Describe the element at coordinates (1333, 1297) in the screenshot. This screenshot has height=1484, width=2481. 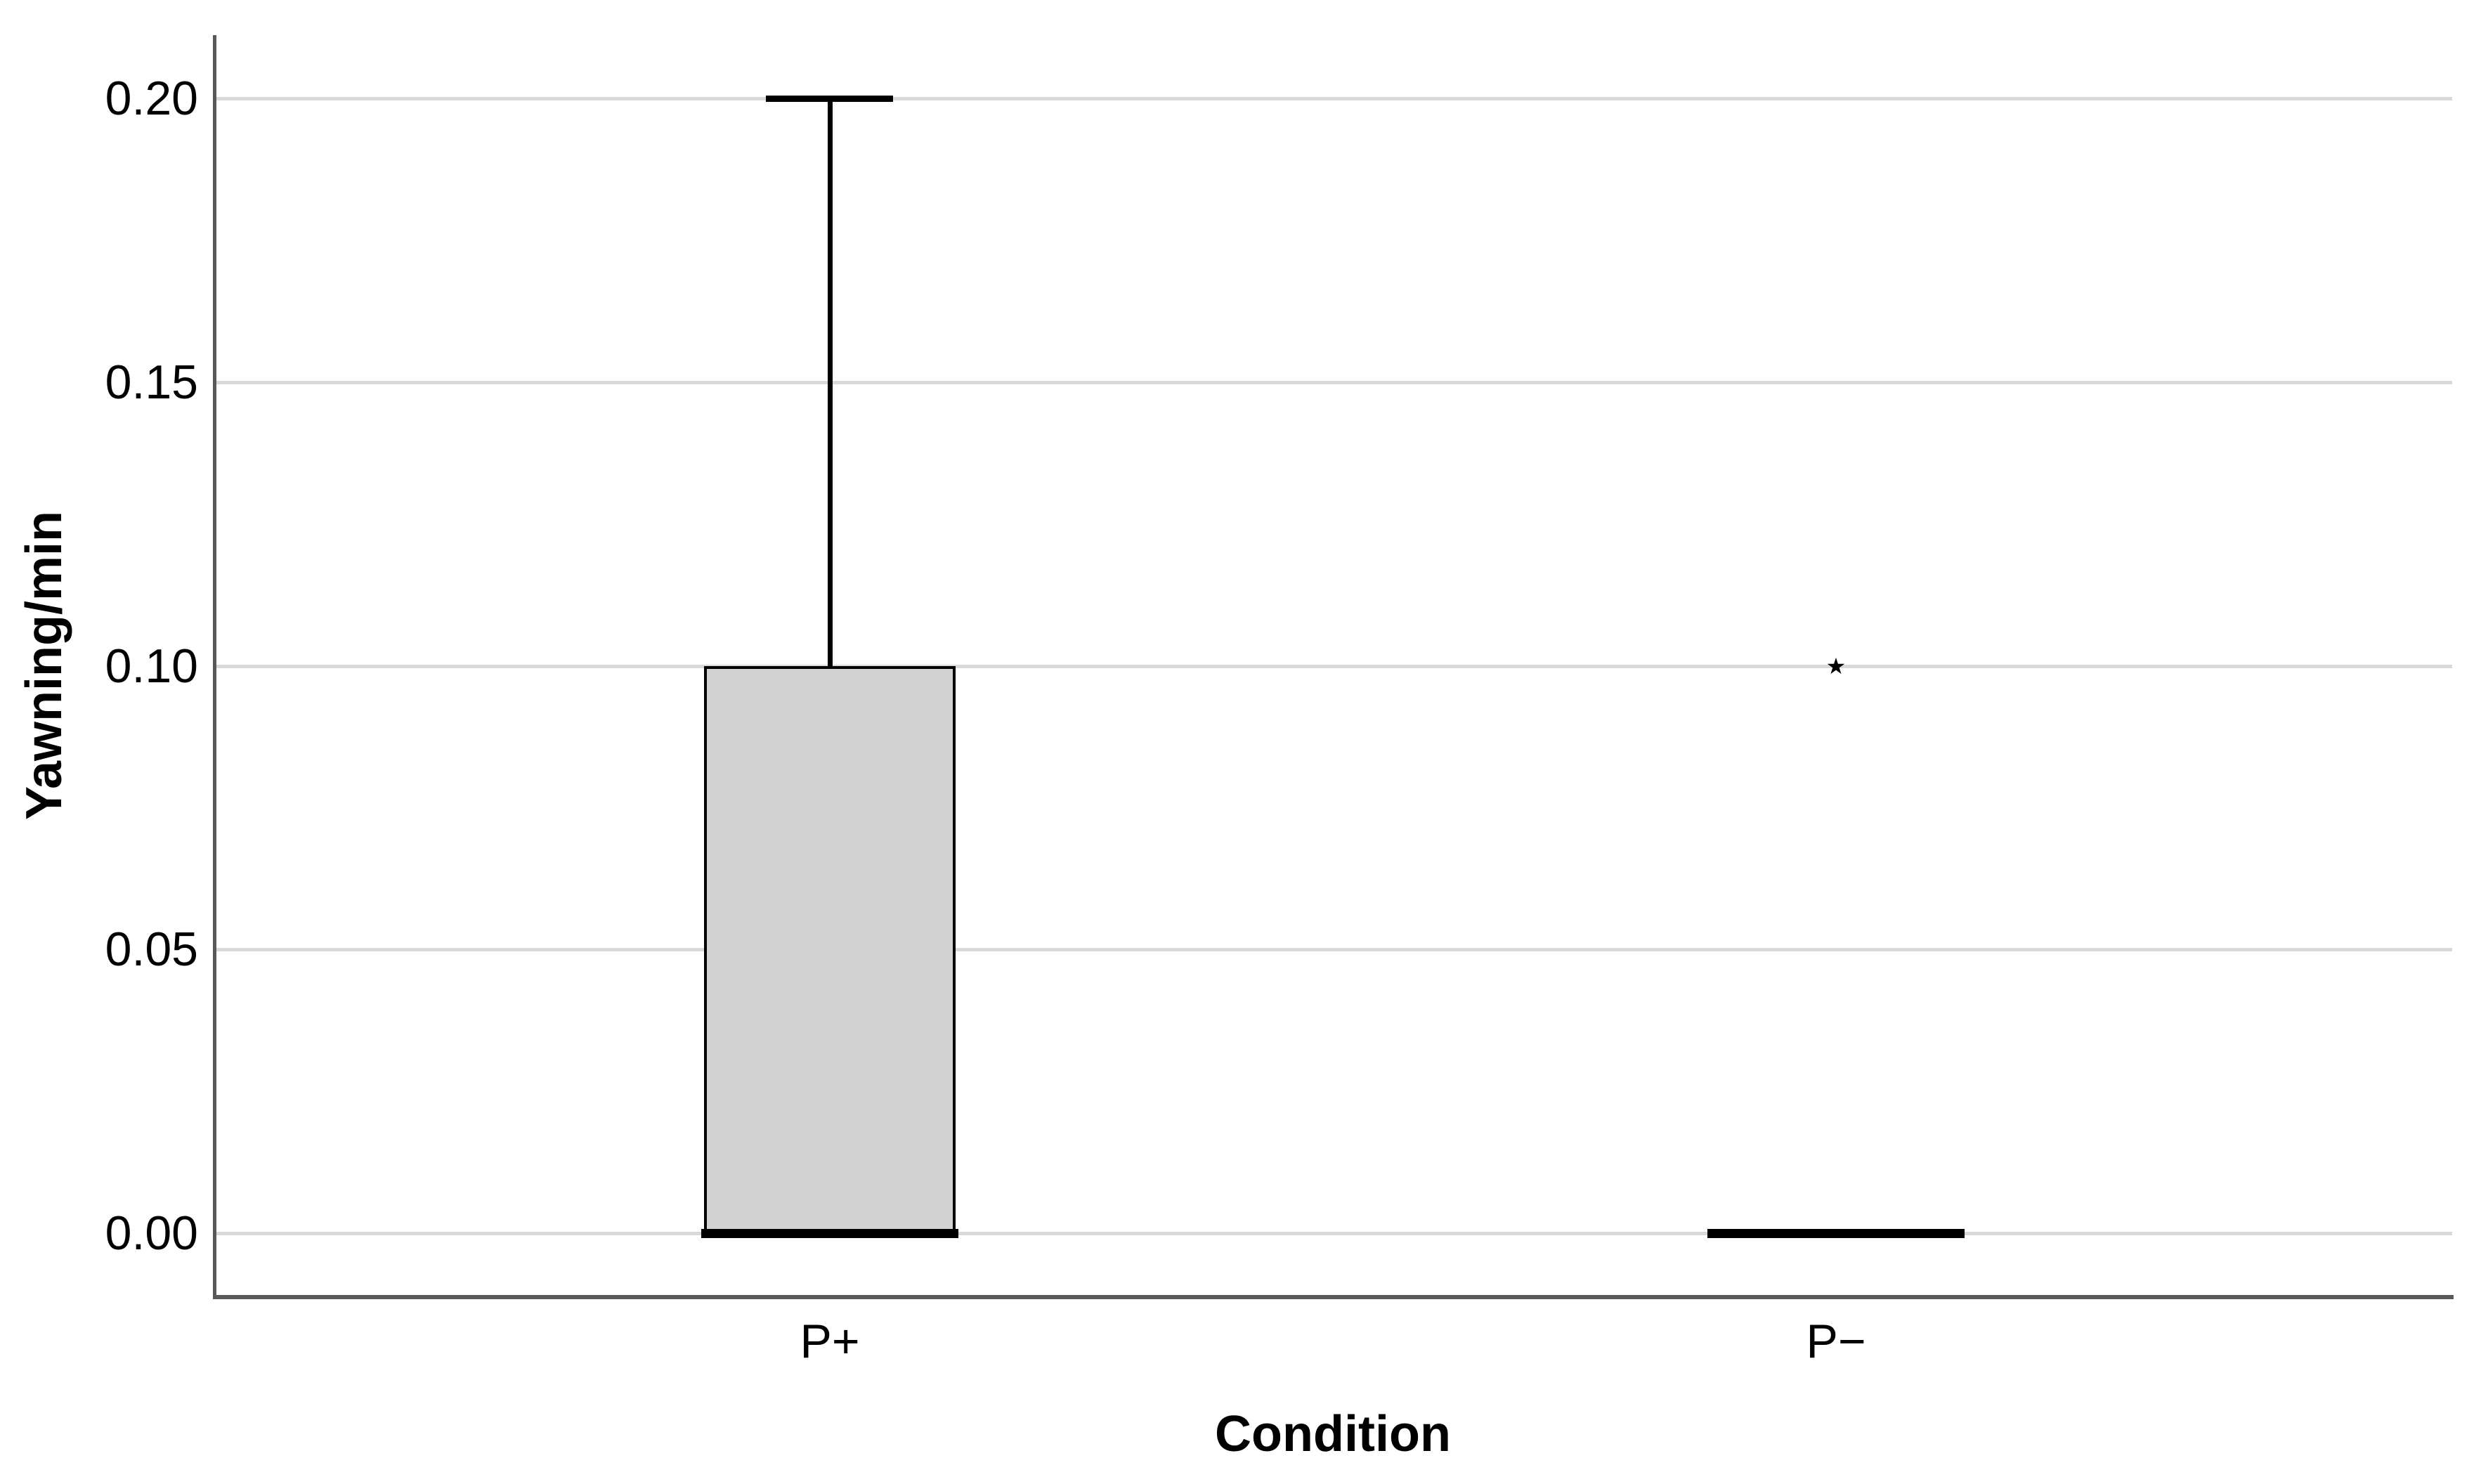
I see `x-axis-line` at that location.